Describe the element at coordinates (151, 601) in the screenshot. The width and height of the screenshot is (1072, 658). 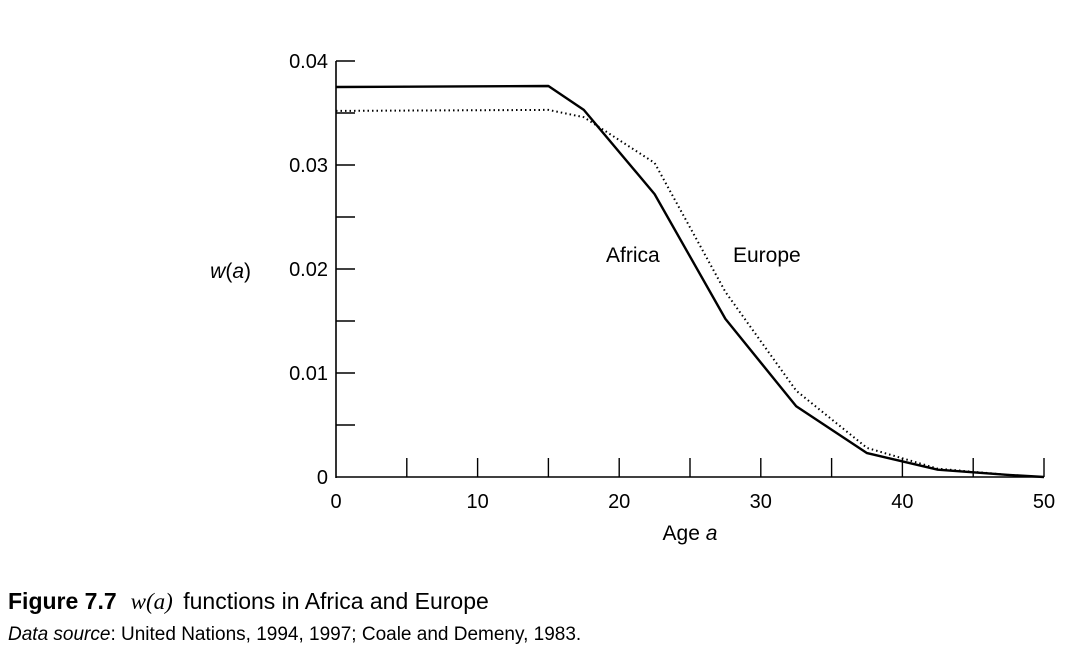
I see `caption-math: w(a)` at that location.